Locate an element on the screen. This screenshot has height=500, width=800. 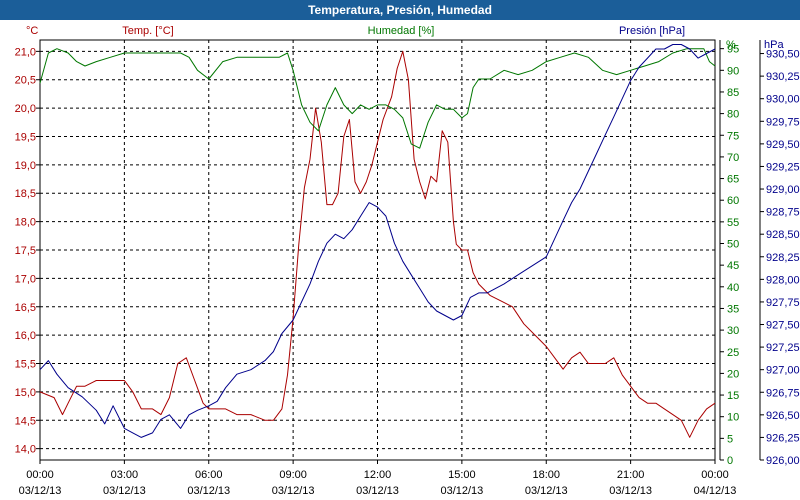
humidity-tick-label: 95 is located at coordinates (733, 50).